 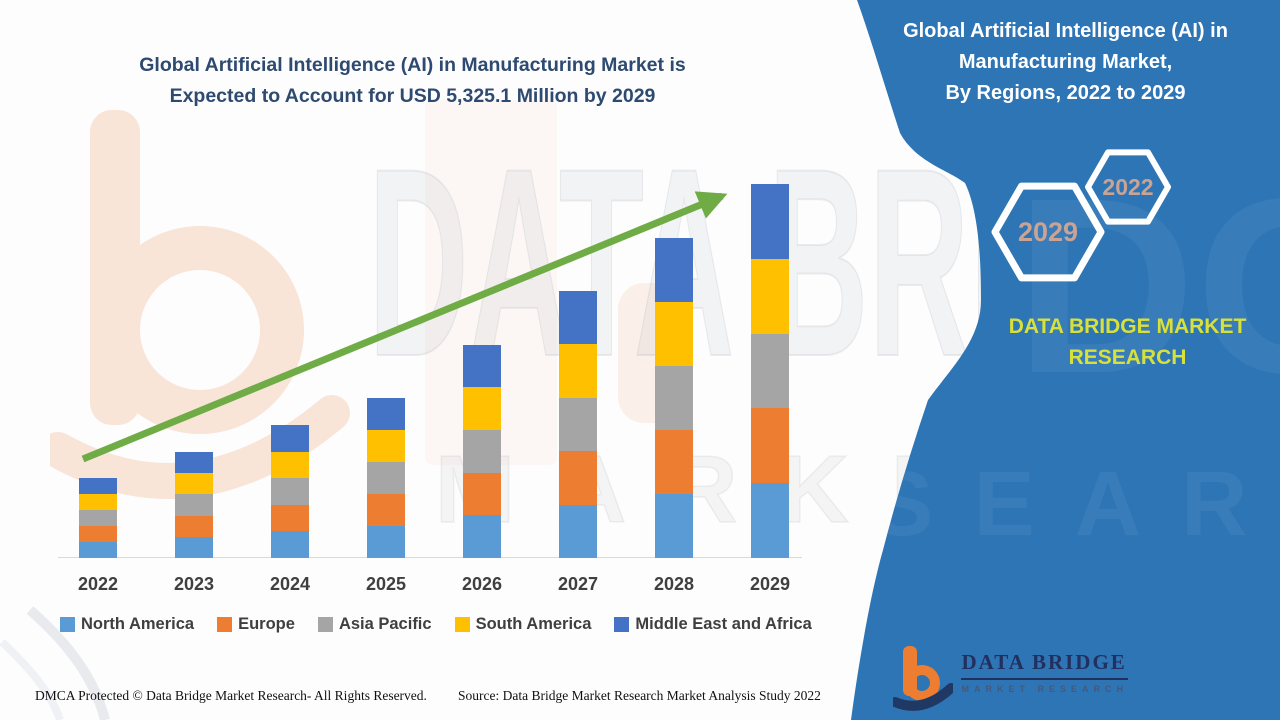 What do you see at coordinates (482, 584) in the screenshot?
I see `x-axis-label-2026: 2026` at bounding box center [482, 584].